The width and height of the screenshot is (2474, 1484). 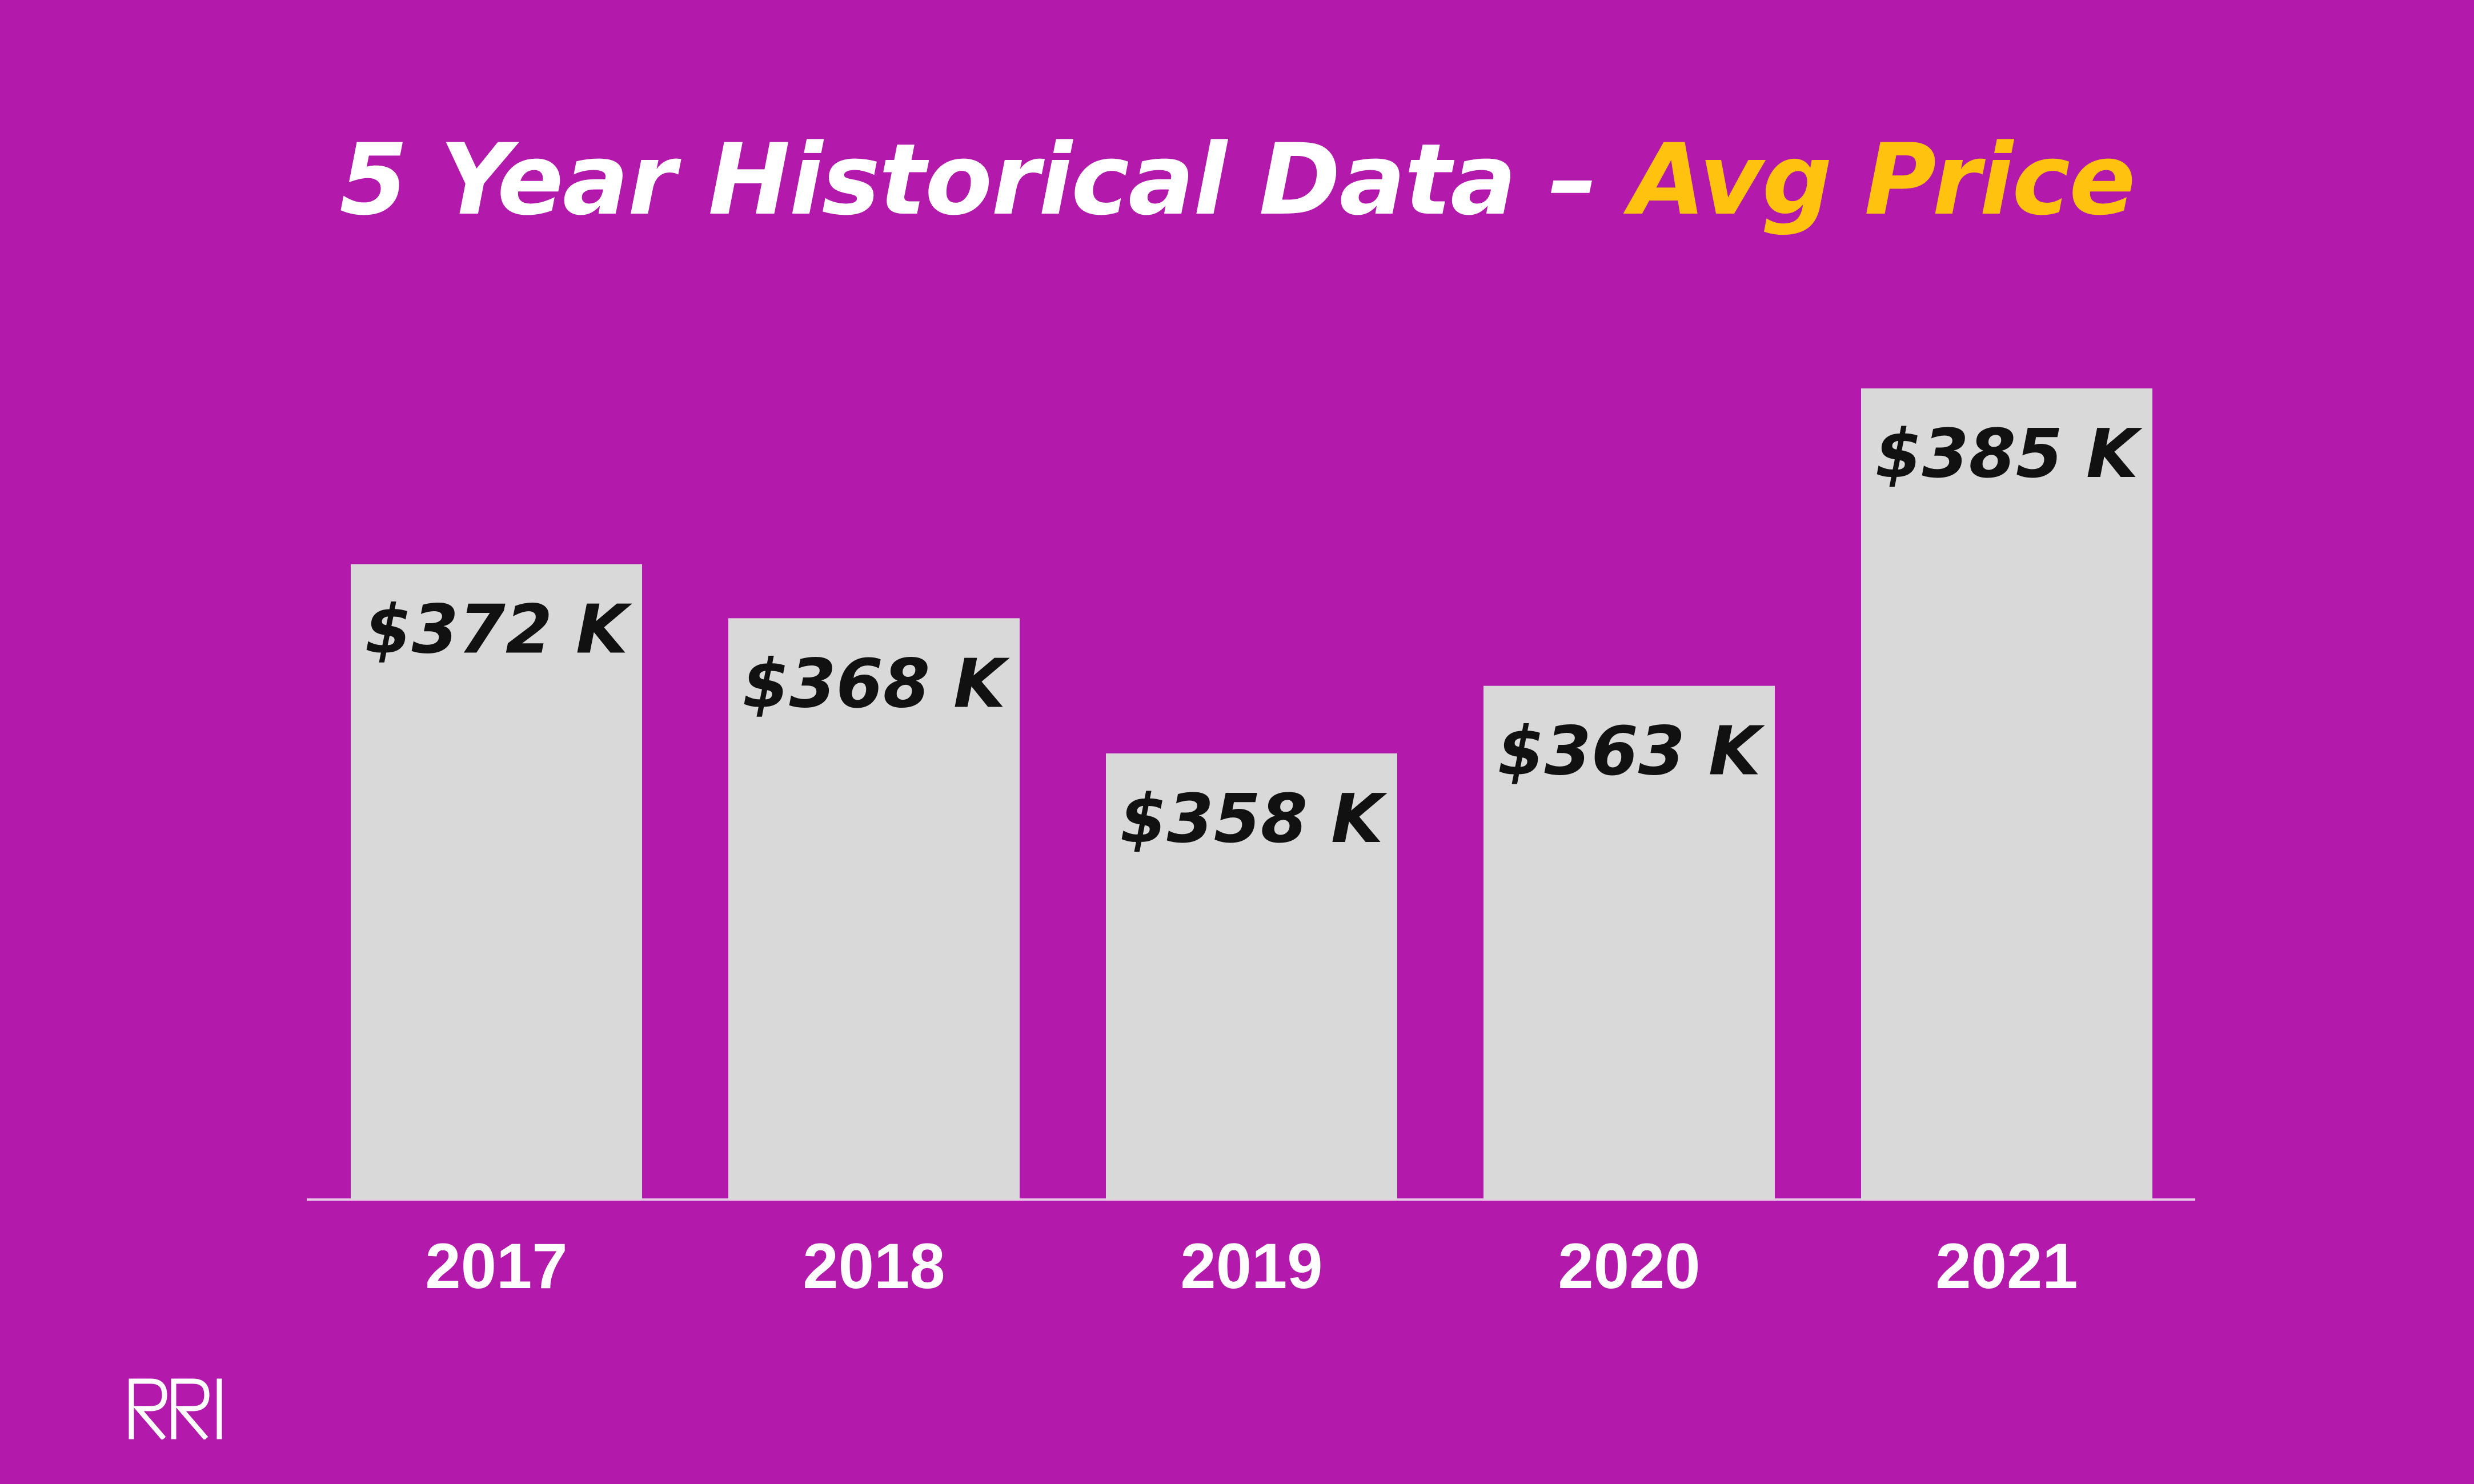 I want to click on x-tick-label: 2021, so click(x=2006, y=1266).